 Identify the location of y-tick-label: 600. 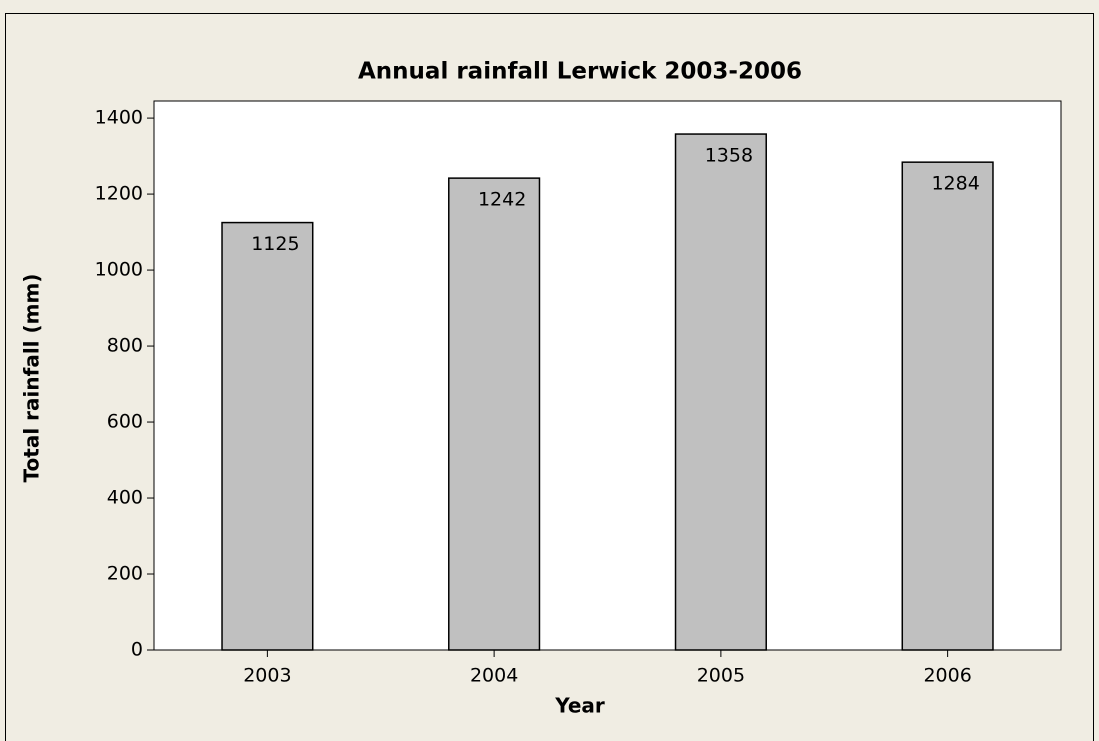
(125, 422).